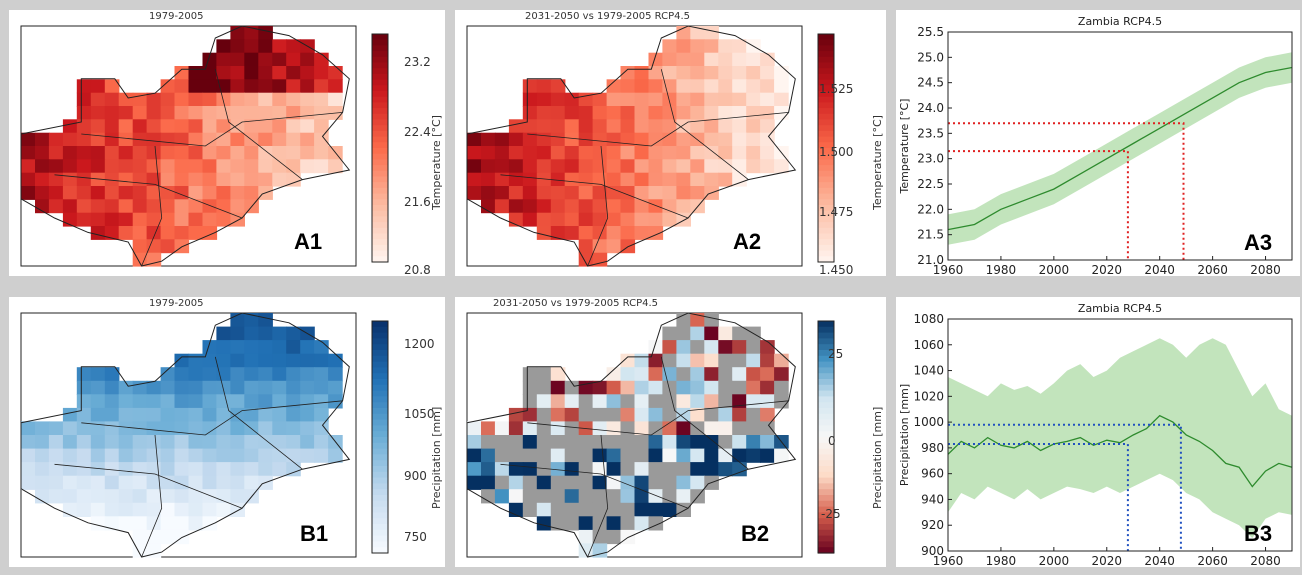 Image resolution: width=1302 pixels, height=575 pixels. What do you see at coordinates (928, 396) in the screenshot?
I see `y-tick-label: 1020` at bounding box center [928, 396].